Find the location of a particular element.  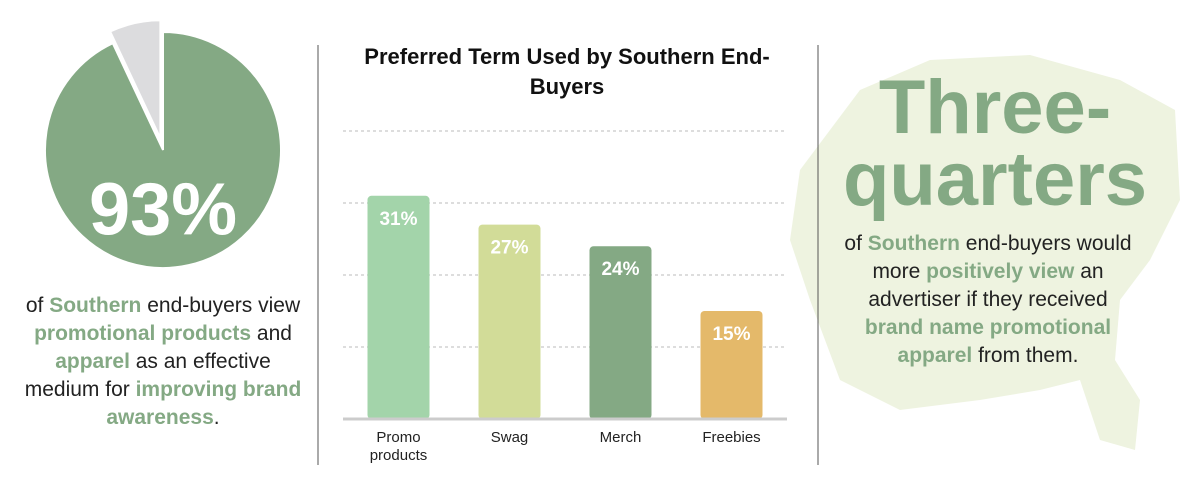

right-heading: Three-quarters is located at coordinates (995, 143).